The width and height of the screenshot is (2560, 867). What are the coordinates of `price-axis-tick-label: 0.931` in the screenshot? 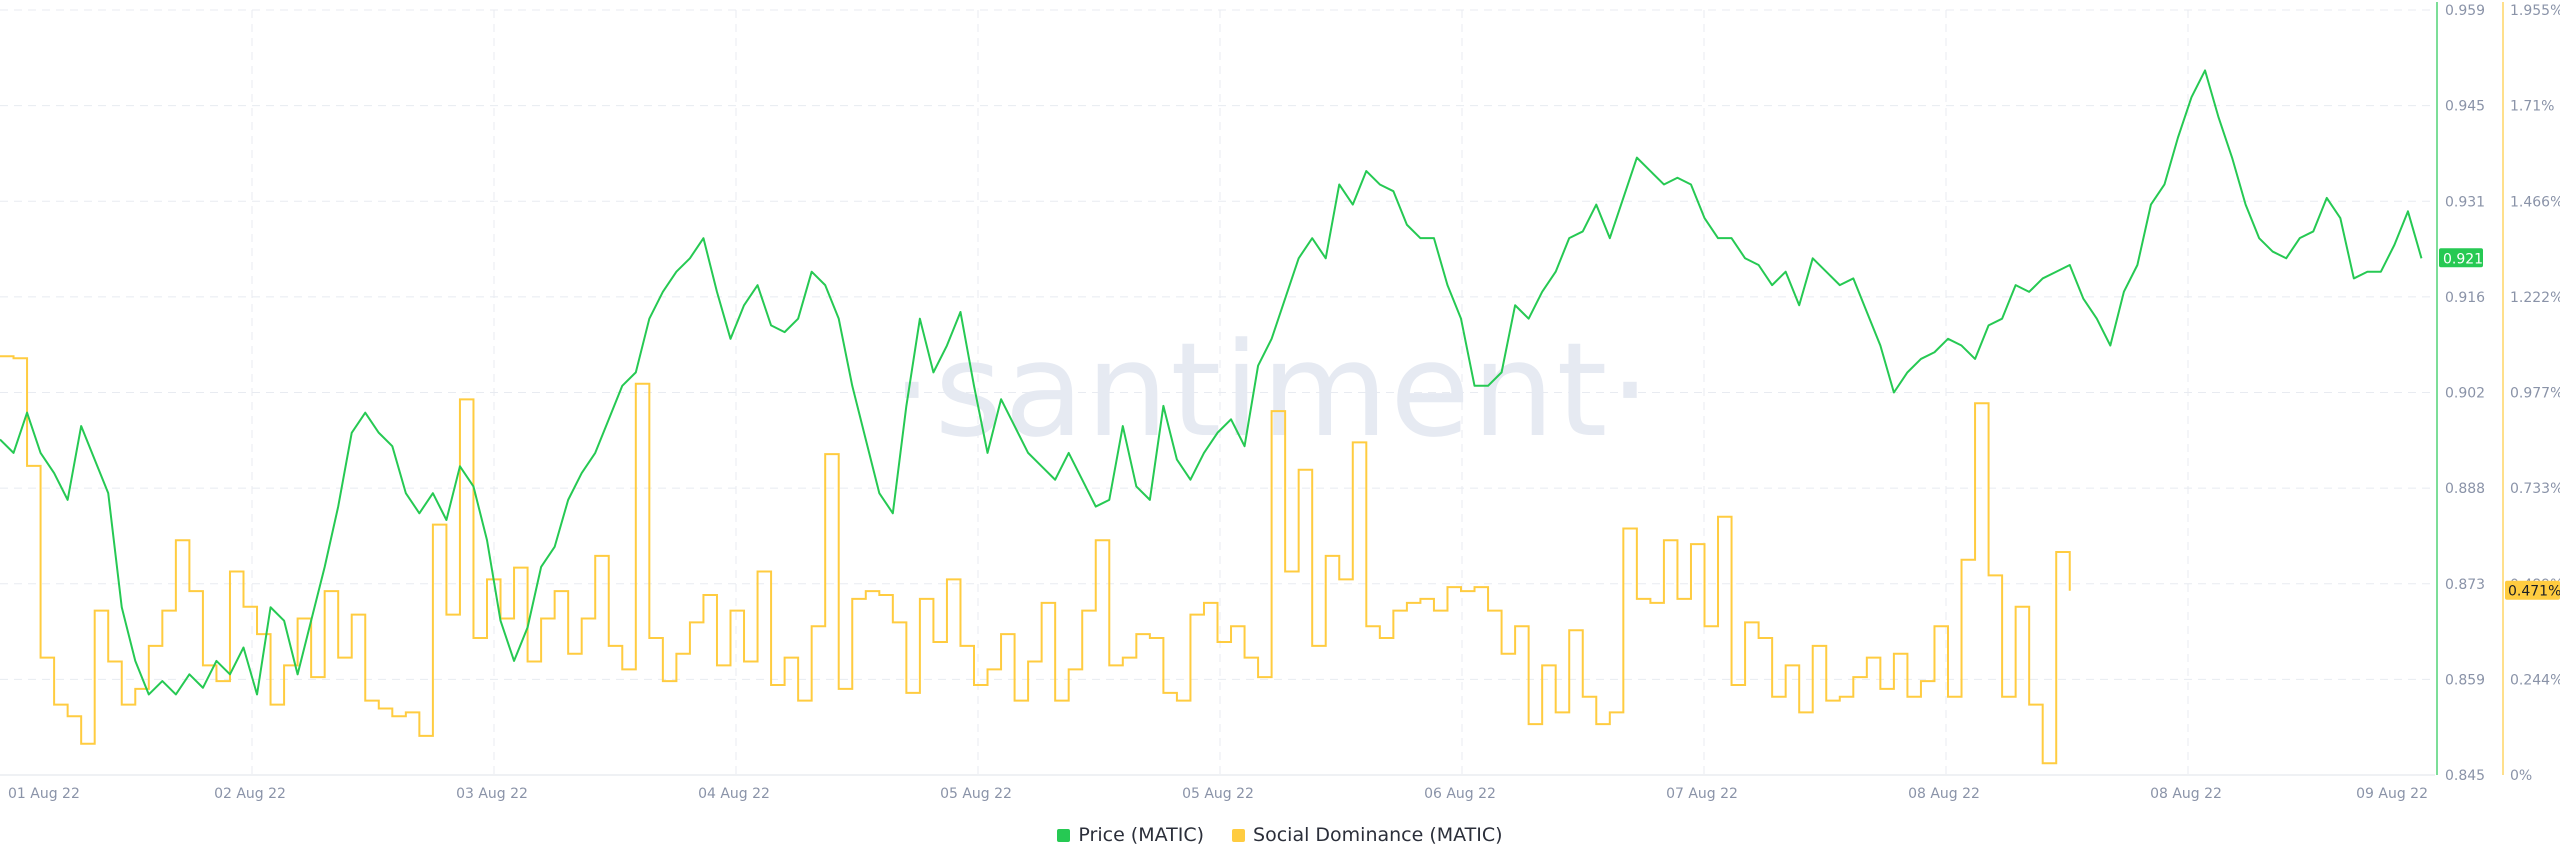 It's located at (2465, 202).